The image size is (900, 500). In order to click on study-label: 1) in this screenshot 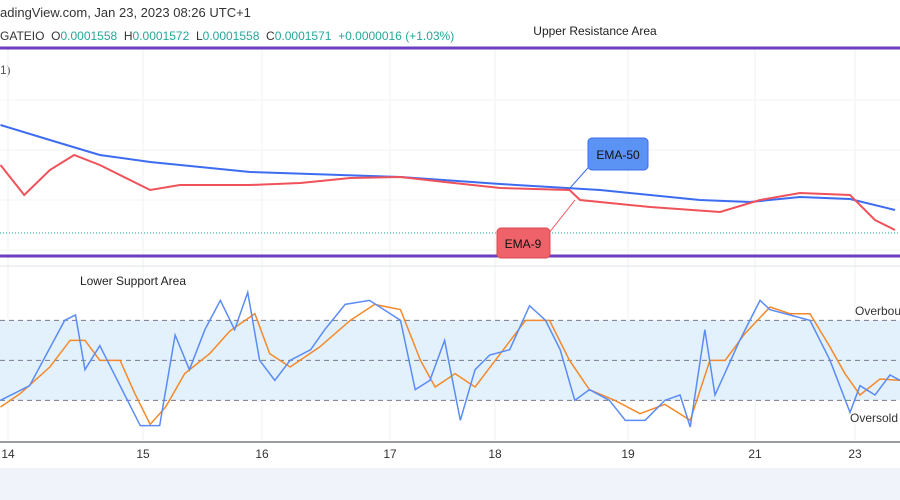, I will do `click(5, 70)`.